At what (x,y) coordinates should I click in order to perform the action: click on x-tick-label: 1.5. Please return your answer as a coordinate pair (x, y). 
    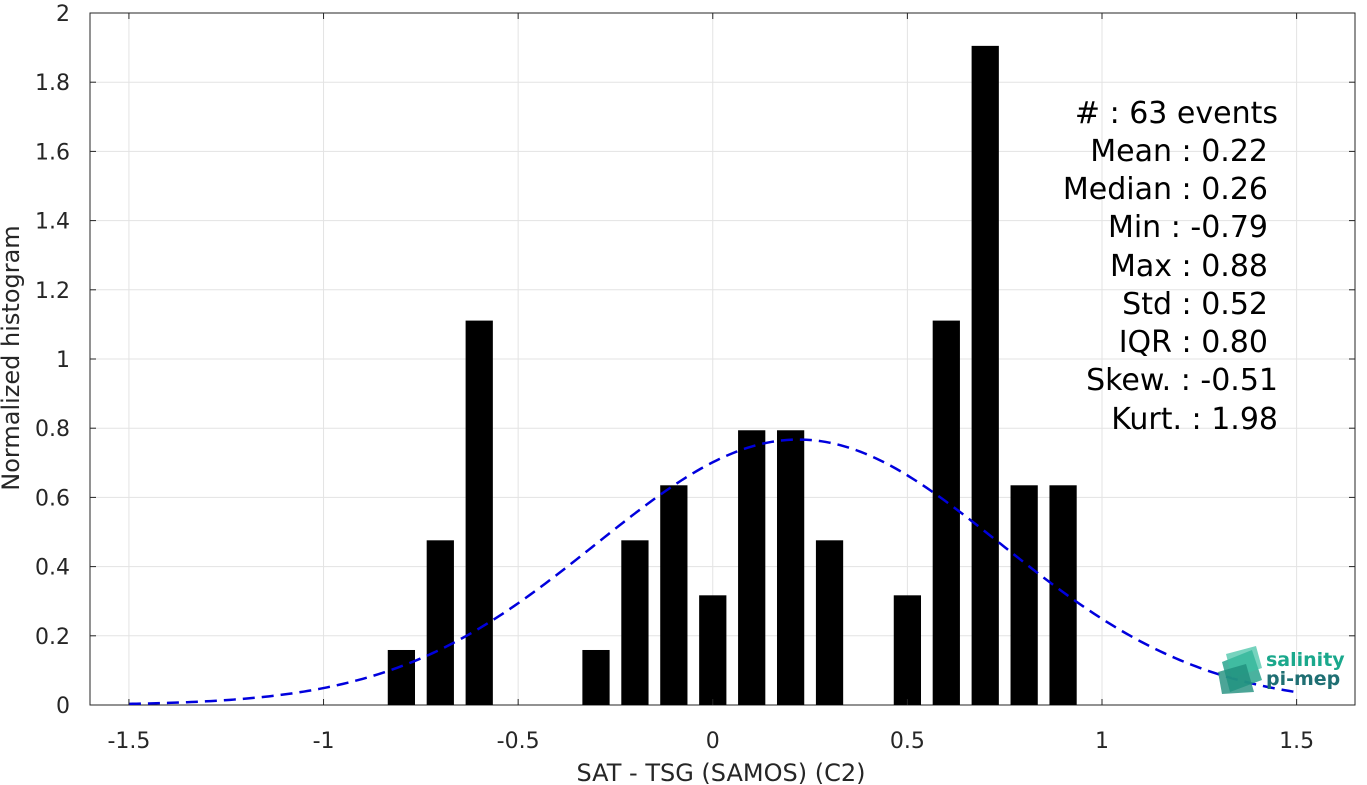
    Looking at the image, I should click on (1296, 741).